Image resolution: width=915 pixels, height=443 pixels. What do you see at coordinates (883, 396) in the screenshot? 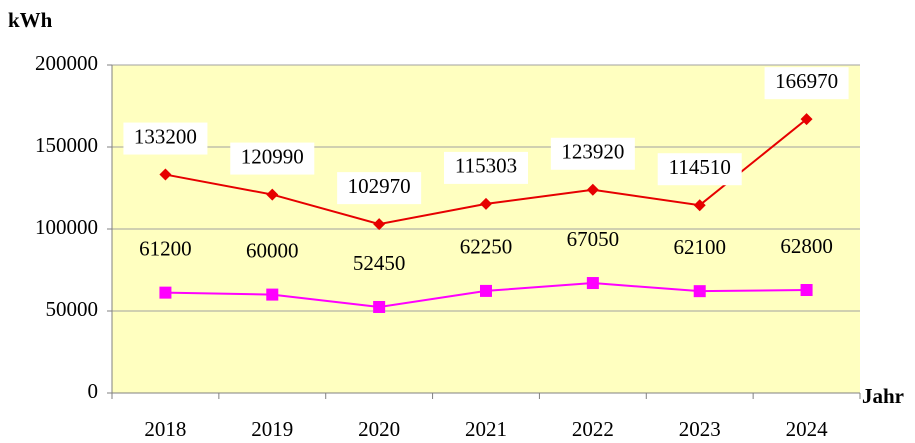
I see `x-axis-label: Jahr` at bounding box center [883, 396].